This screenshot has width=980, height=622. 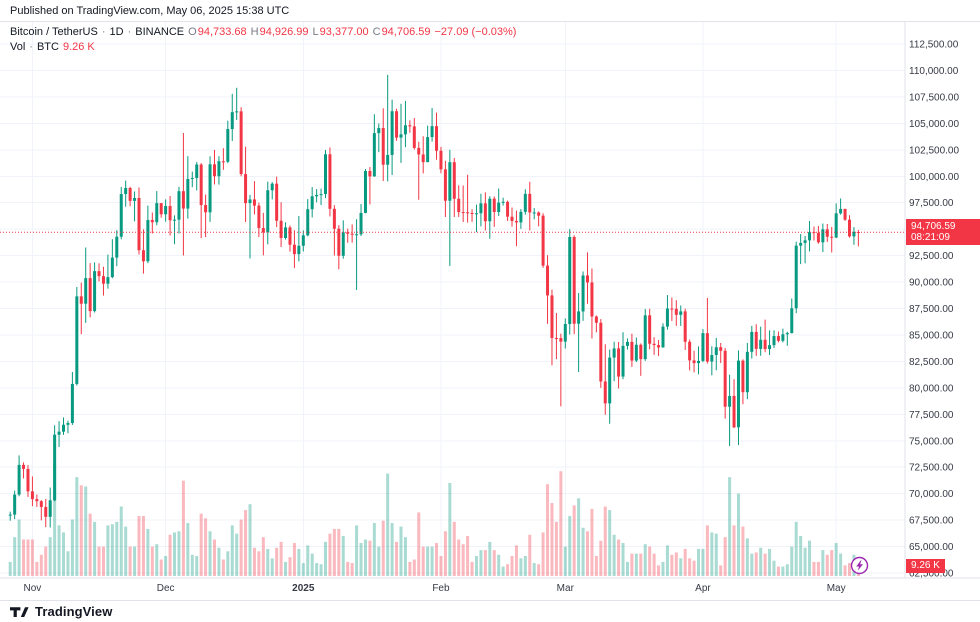 What do you see at coordinates (931, 309) in the screenshot?
I see `price-axis-label: 87,500.00` at bounding box center [931, 309].